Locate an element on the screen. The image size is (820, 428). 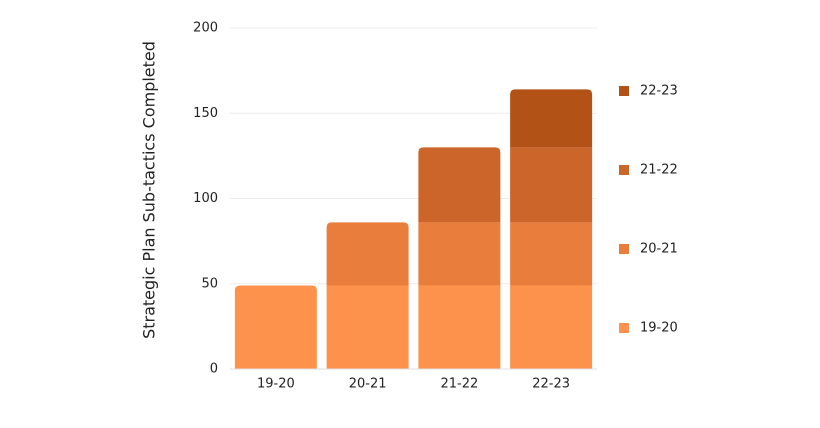
legend-label: 20-21 is located at coordinates (659, 249).